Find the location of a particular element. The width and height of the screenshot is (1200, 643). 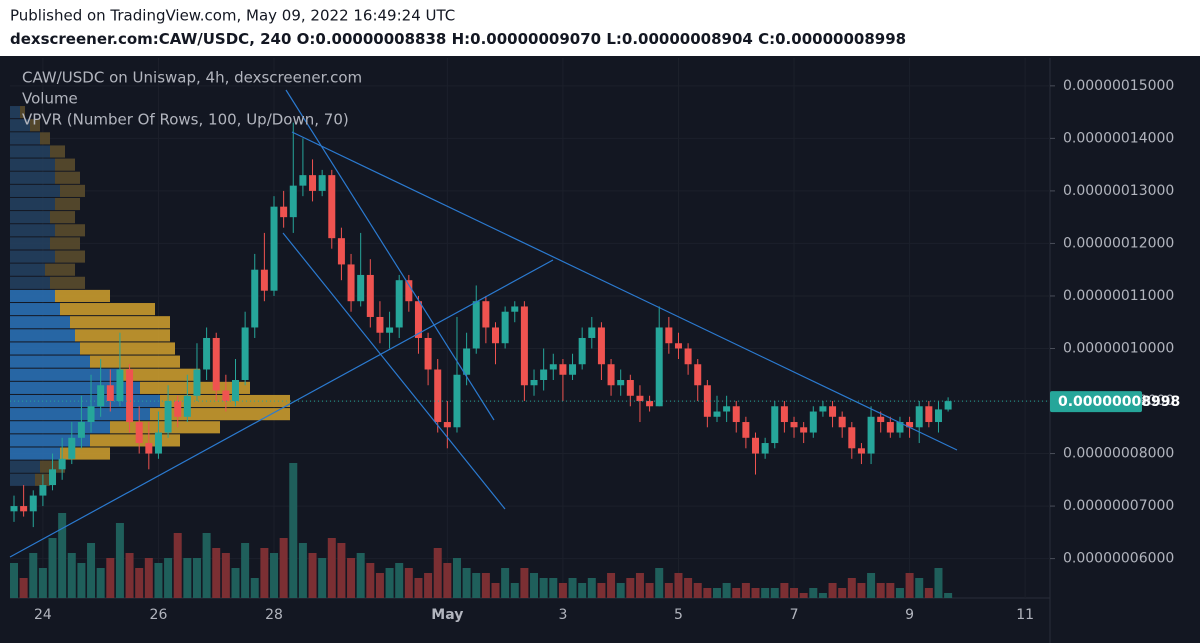

legend-volume: Volume is located at coordinates (50, 99).